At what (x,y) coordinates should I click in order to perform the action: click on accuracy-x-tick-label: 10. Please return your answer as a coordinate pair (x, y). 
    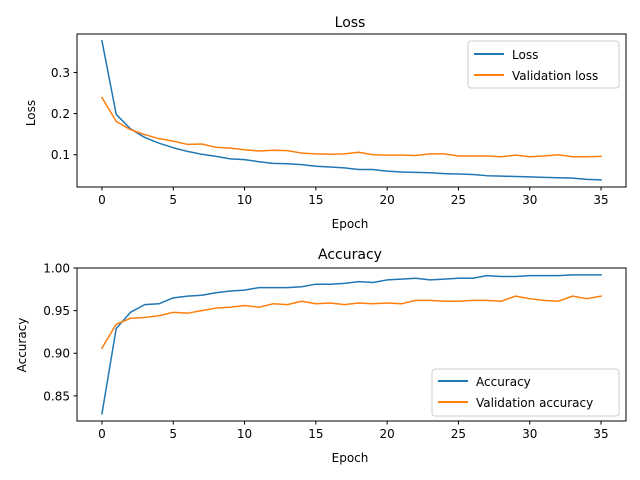
    Looking at the image, I should click on (244, 434).